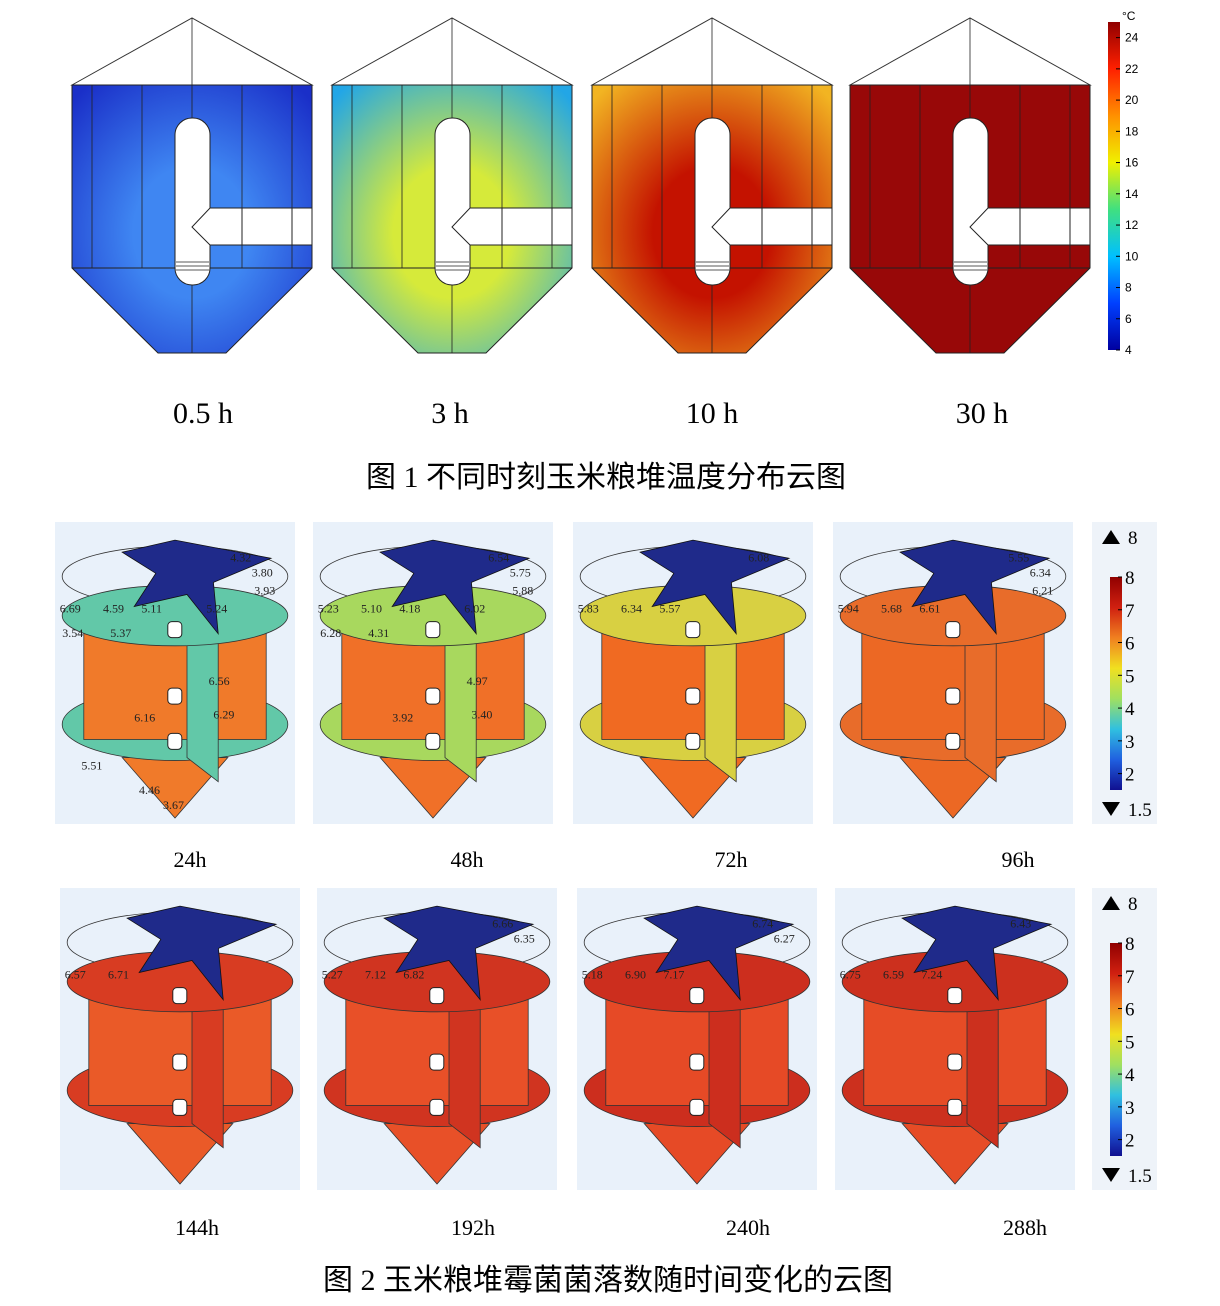 This screenshot has width=1220, height=1306. I want to click on colorbar-unit: °C, so click(1129, 16).